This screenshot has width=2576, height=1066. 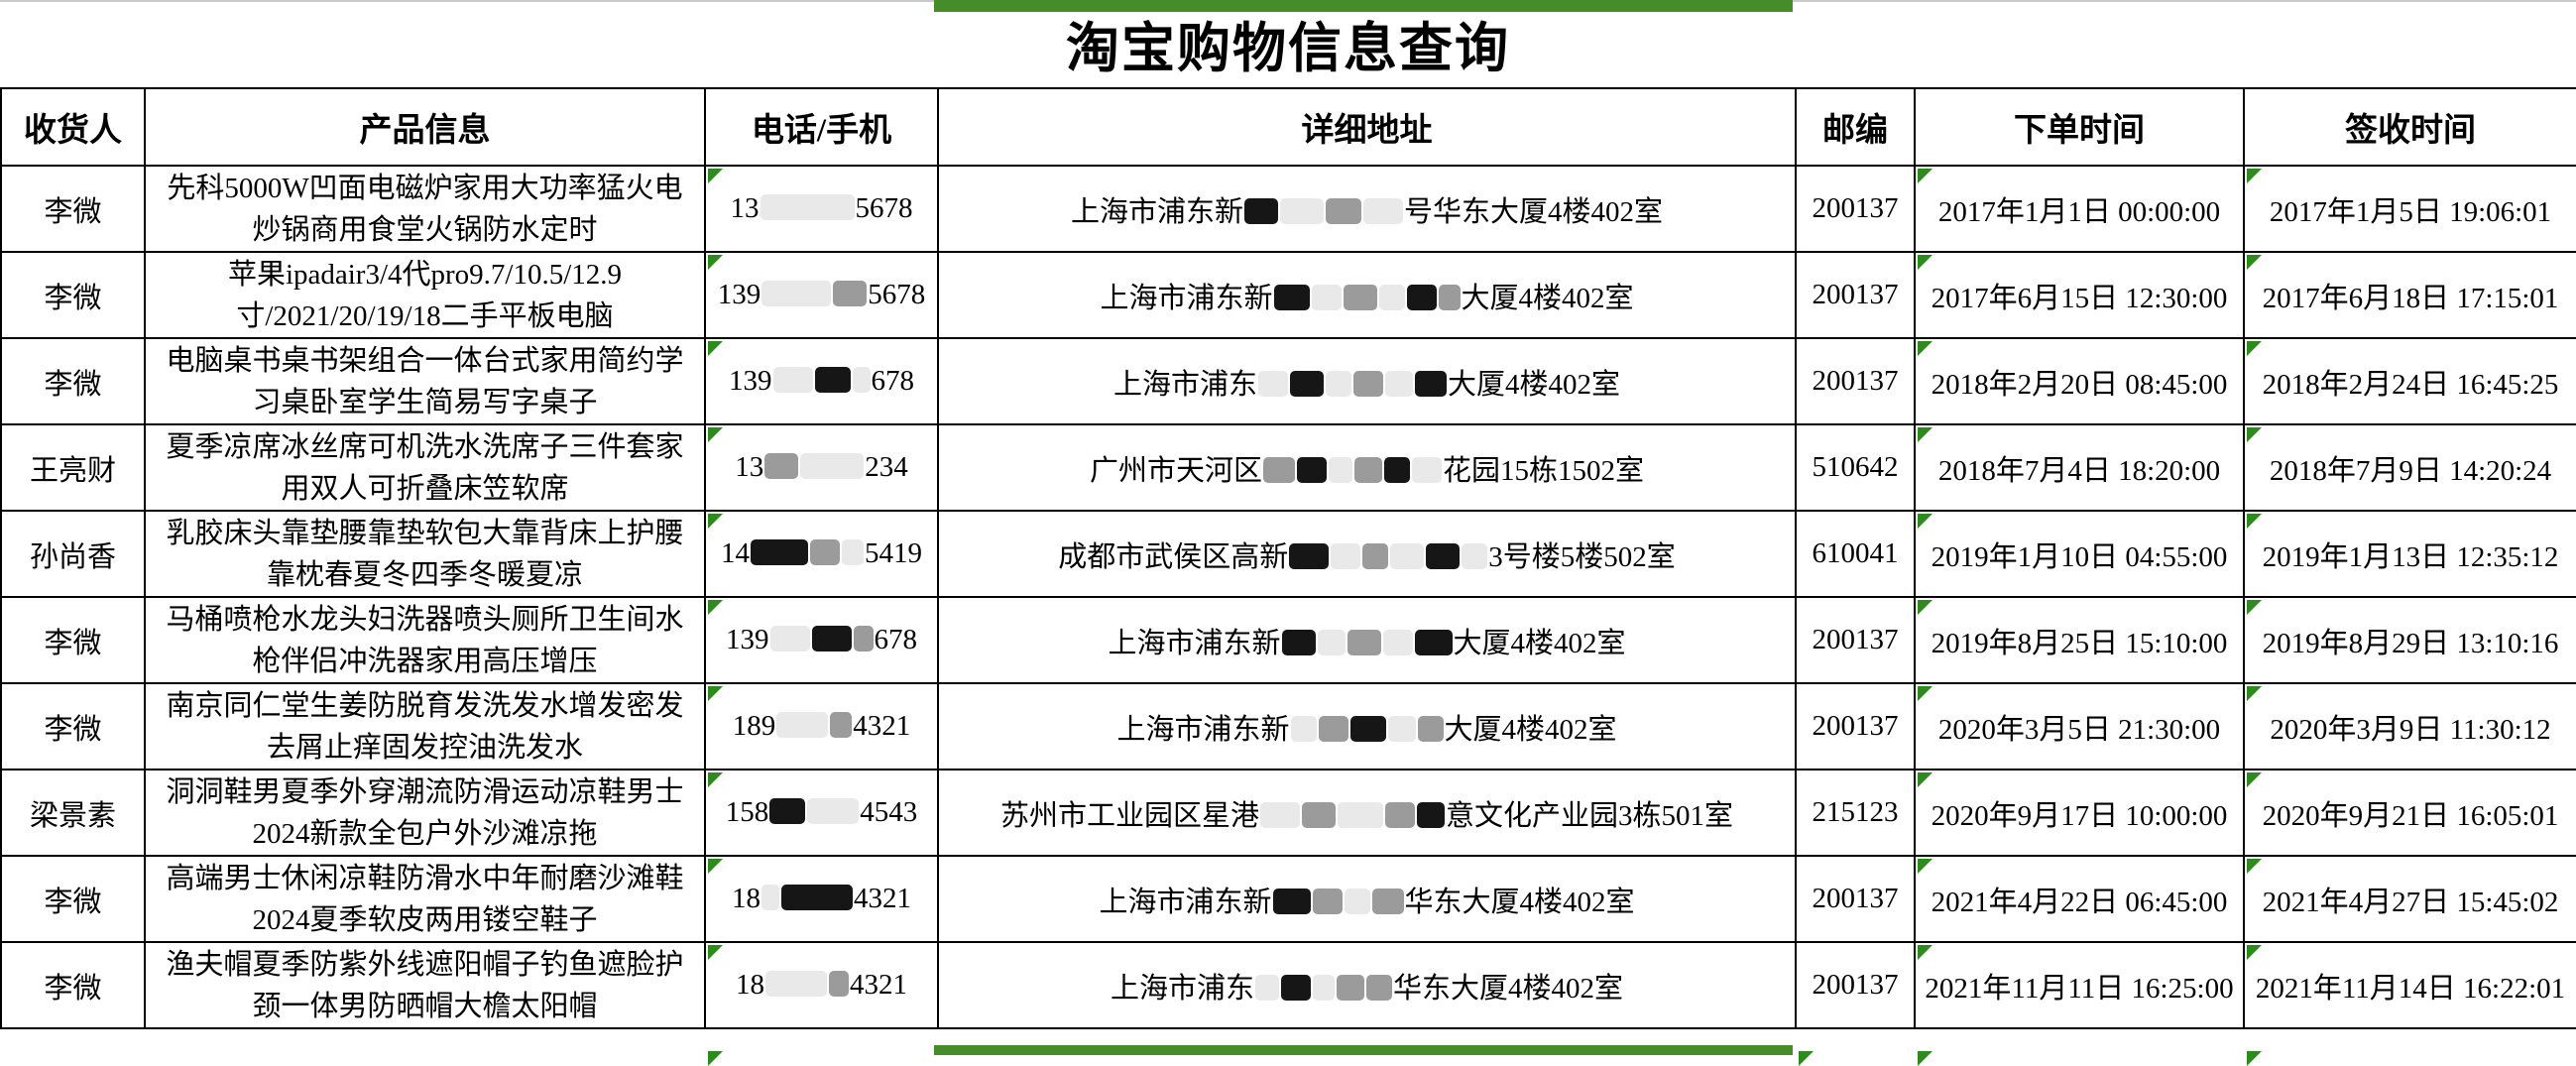 What do you see at coordinates (425, 209) in the screenshot?
I see `product-cell: 先科5000W凹面电磁炉家用大功率猛火电炒锅商用食堂火锅防水定时` at bounding box center [425, 209].